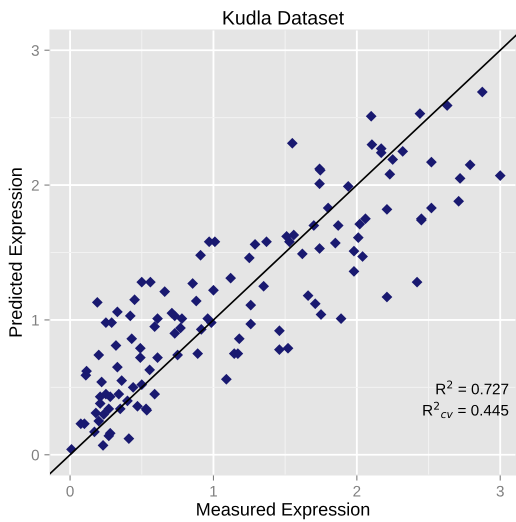 This screenshot has height=522, width=516. What do you see at coordinates (213, 491) in the screenshot?
I see `x-tick-label: 1` at bounding box center [213, 491].